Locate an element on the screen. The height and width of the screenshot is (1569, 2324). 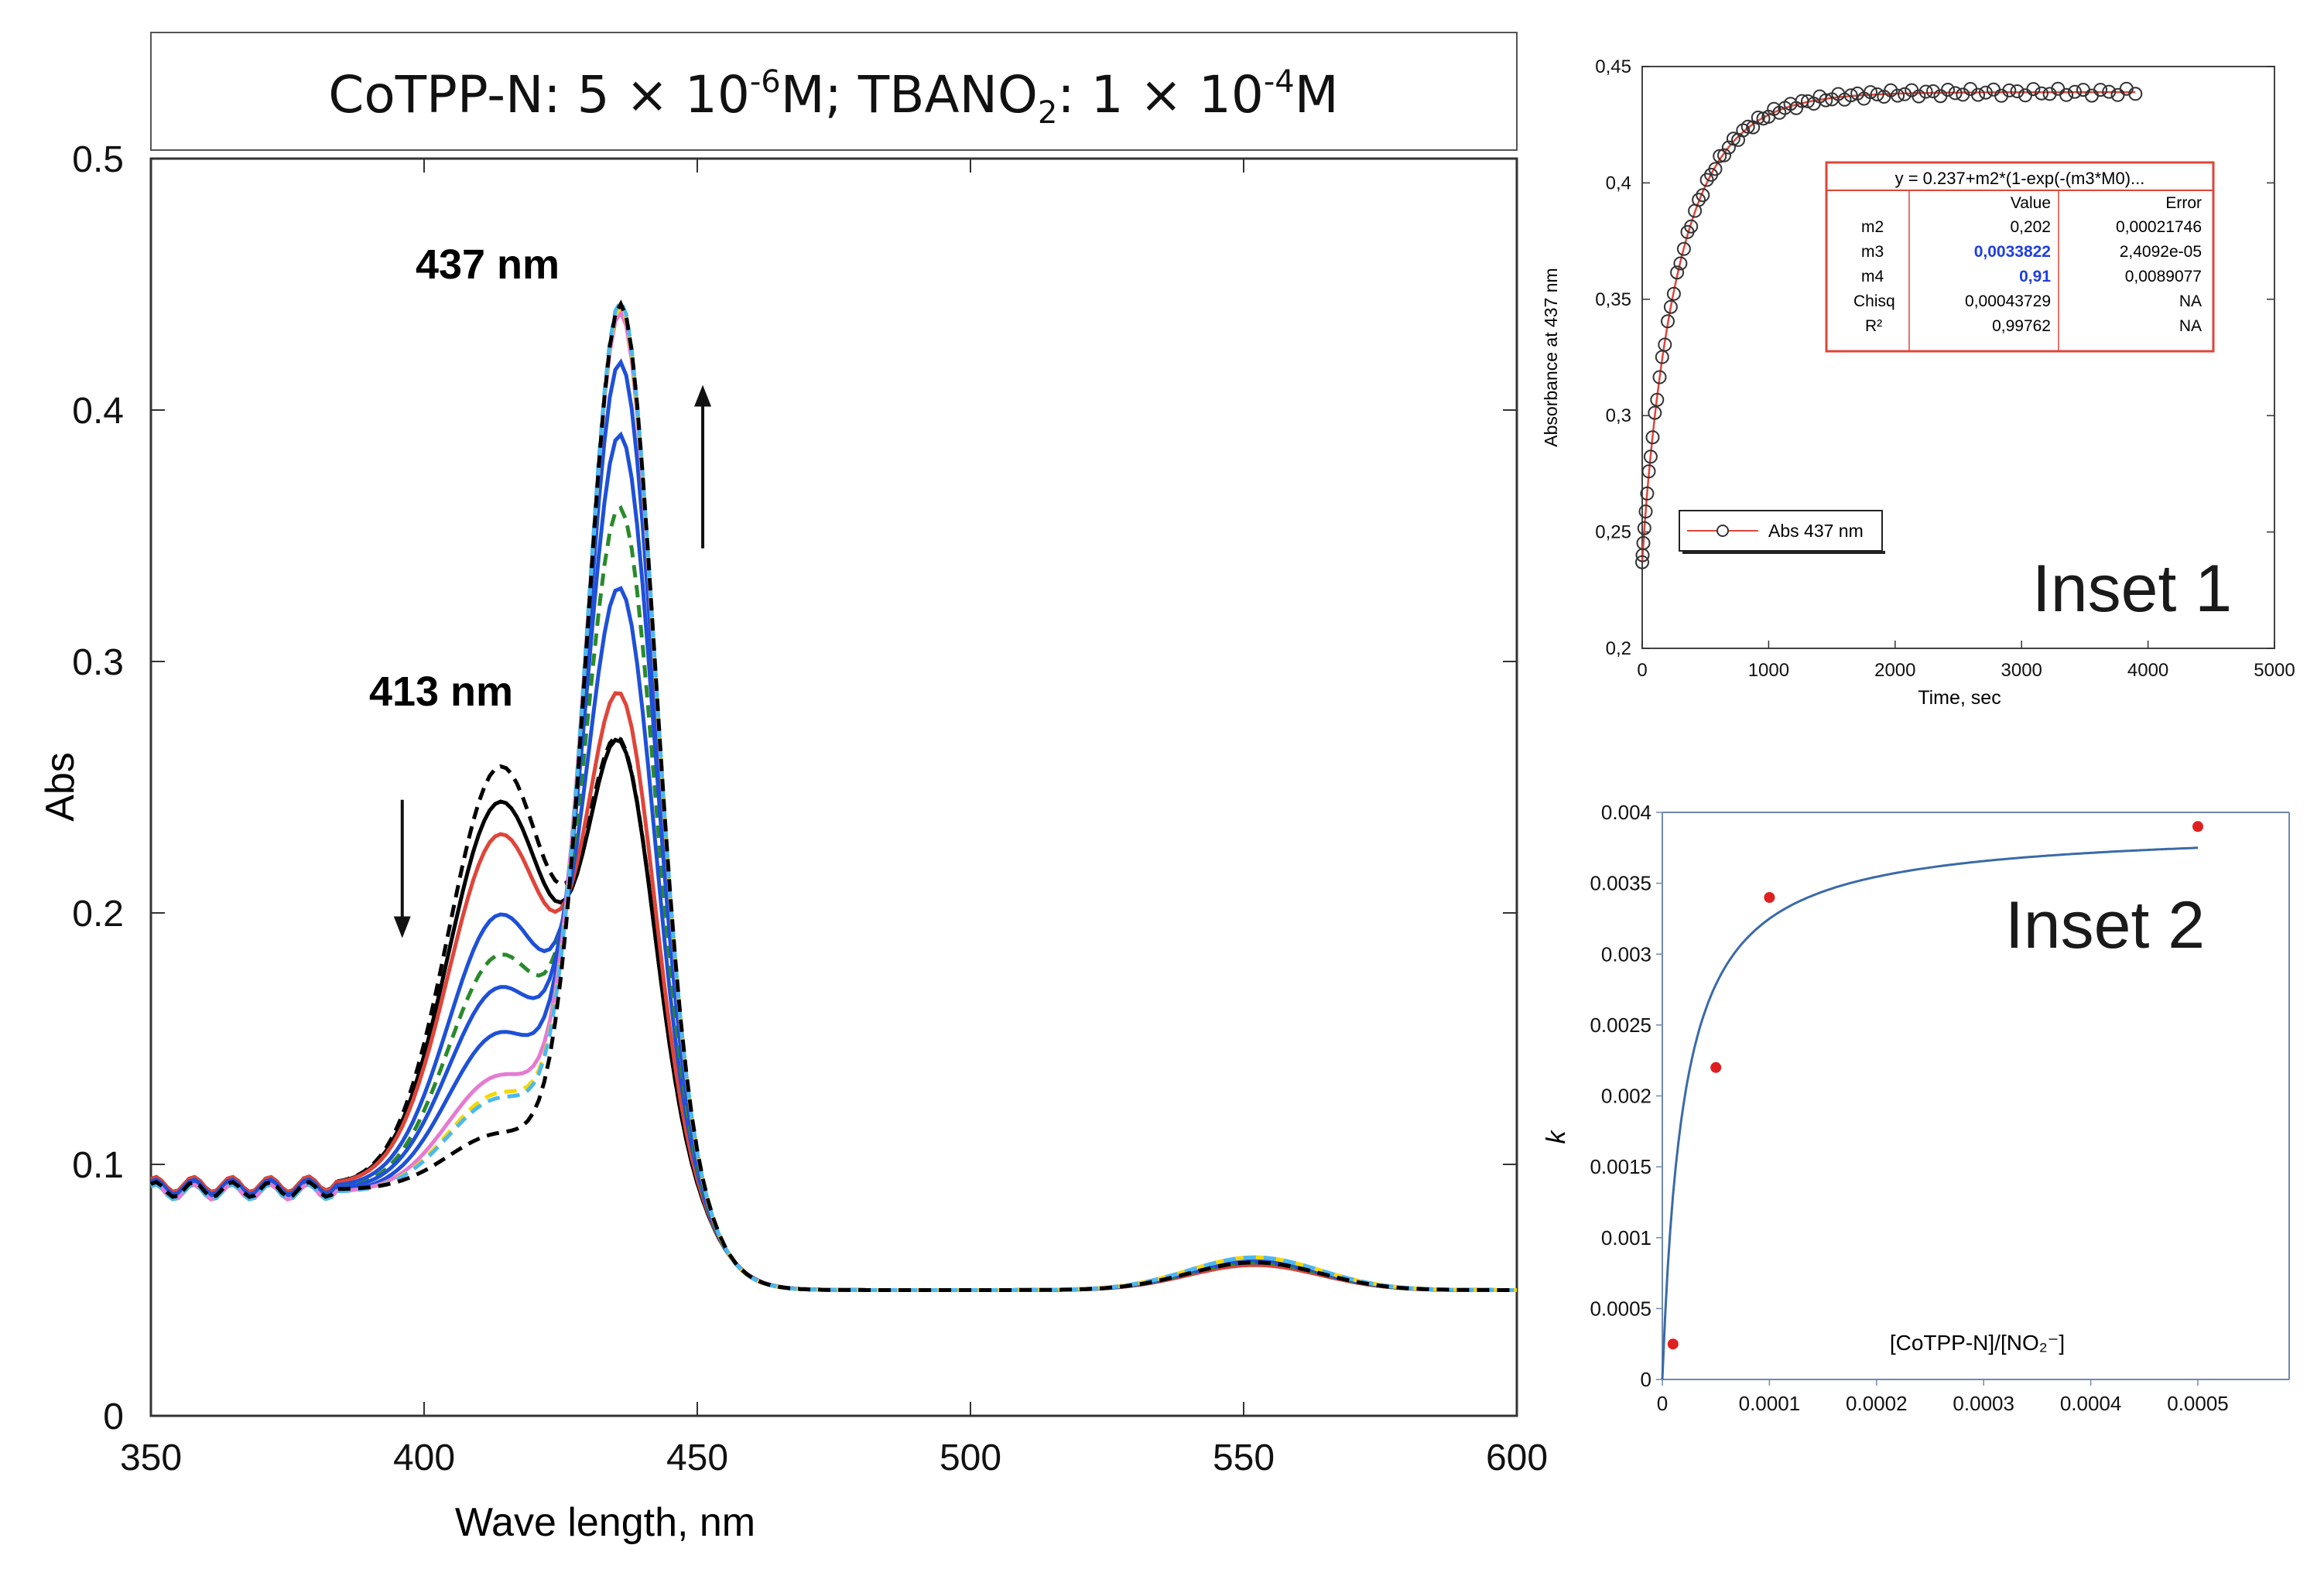
inset1-ylabel: Absorbance at 437 nm is located at coordinates (1551, 357).